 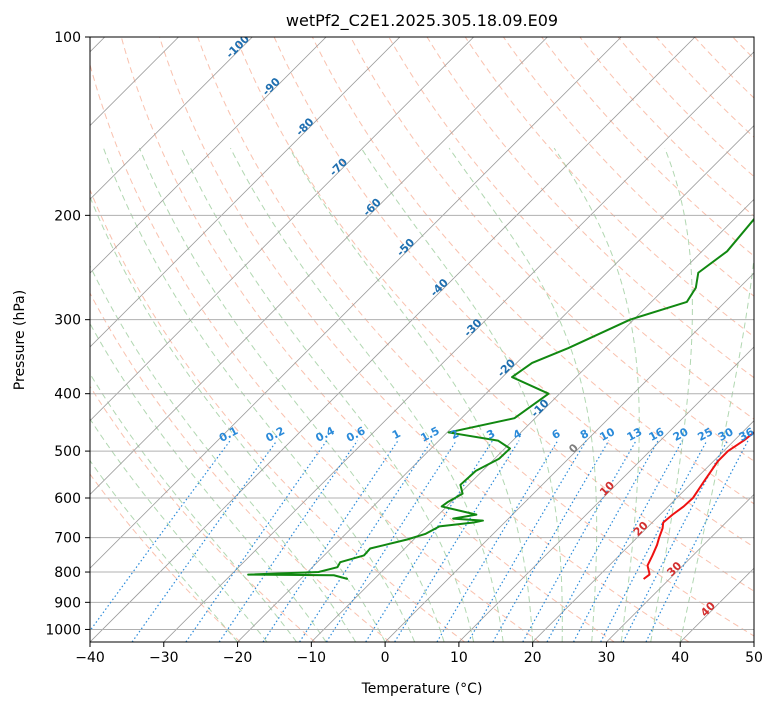 I want to click on x-tick-label: 30, so click(x=607, y=658).